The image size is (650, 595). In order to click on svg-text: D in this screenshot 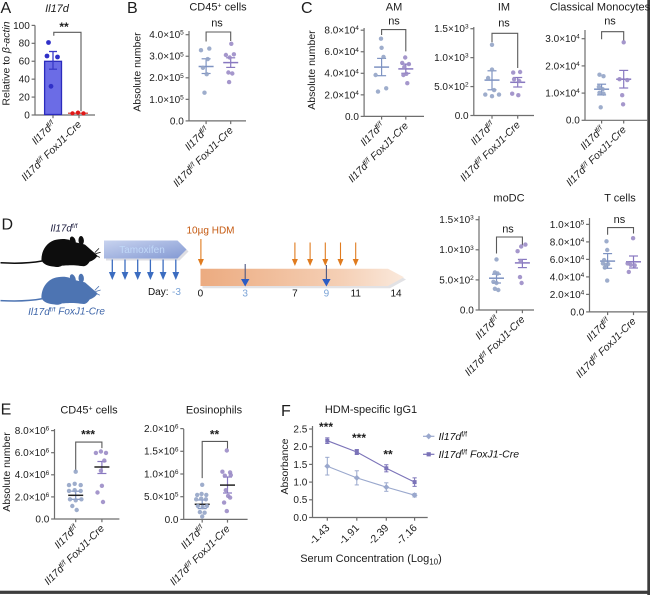, I will do `click(8, 225)`.